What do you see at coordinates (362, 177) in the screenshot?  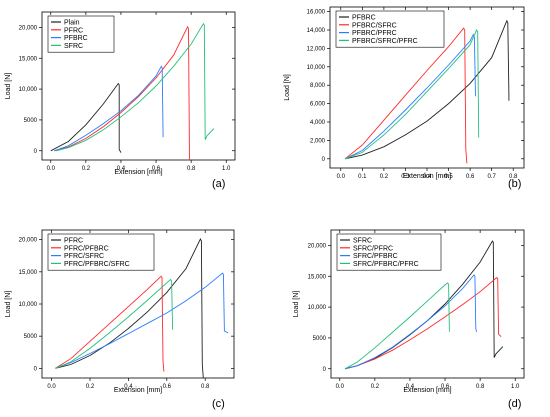 I see `x-tick-label: 0.1` at bounding box center [362, 177].